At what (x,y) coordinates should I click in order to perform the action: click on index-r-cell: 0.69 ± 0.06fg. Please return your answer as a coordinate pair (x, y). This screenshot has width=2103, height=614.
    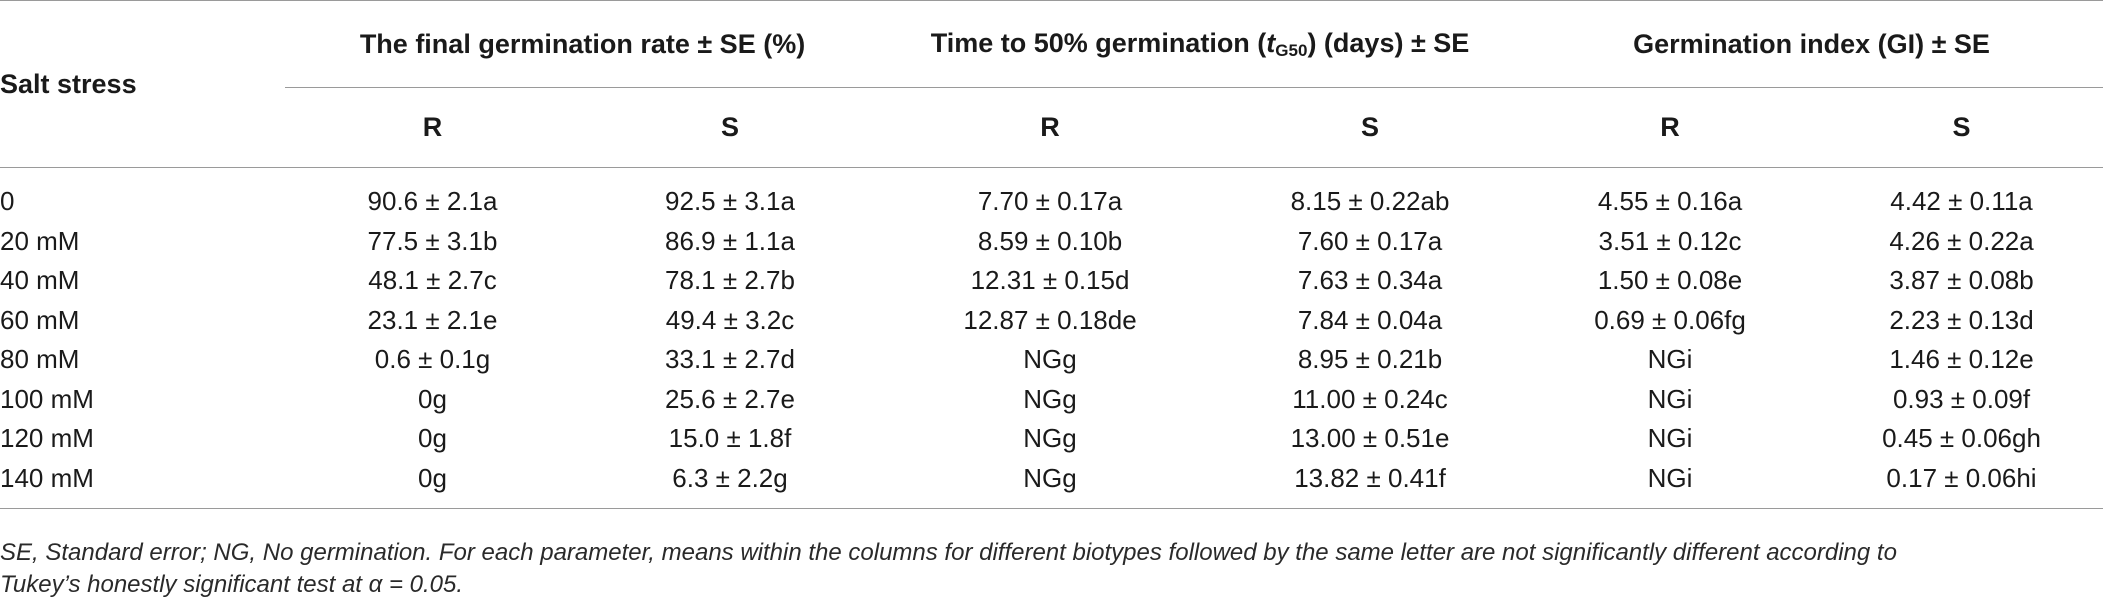
    Looking at the image, I should click on (1670, 319).